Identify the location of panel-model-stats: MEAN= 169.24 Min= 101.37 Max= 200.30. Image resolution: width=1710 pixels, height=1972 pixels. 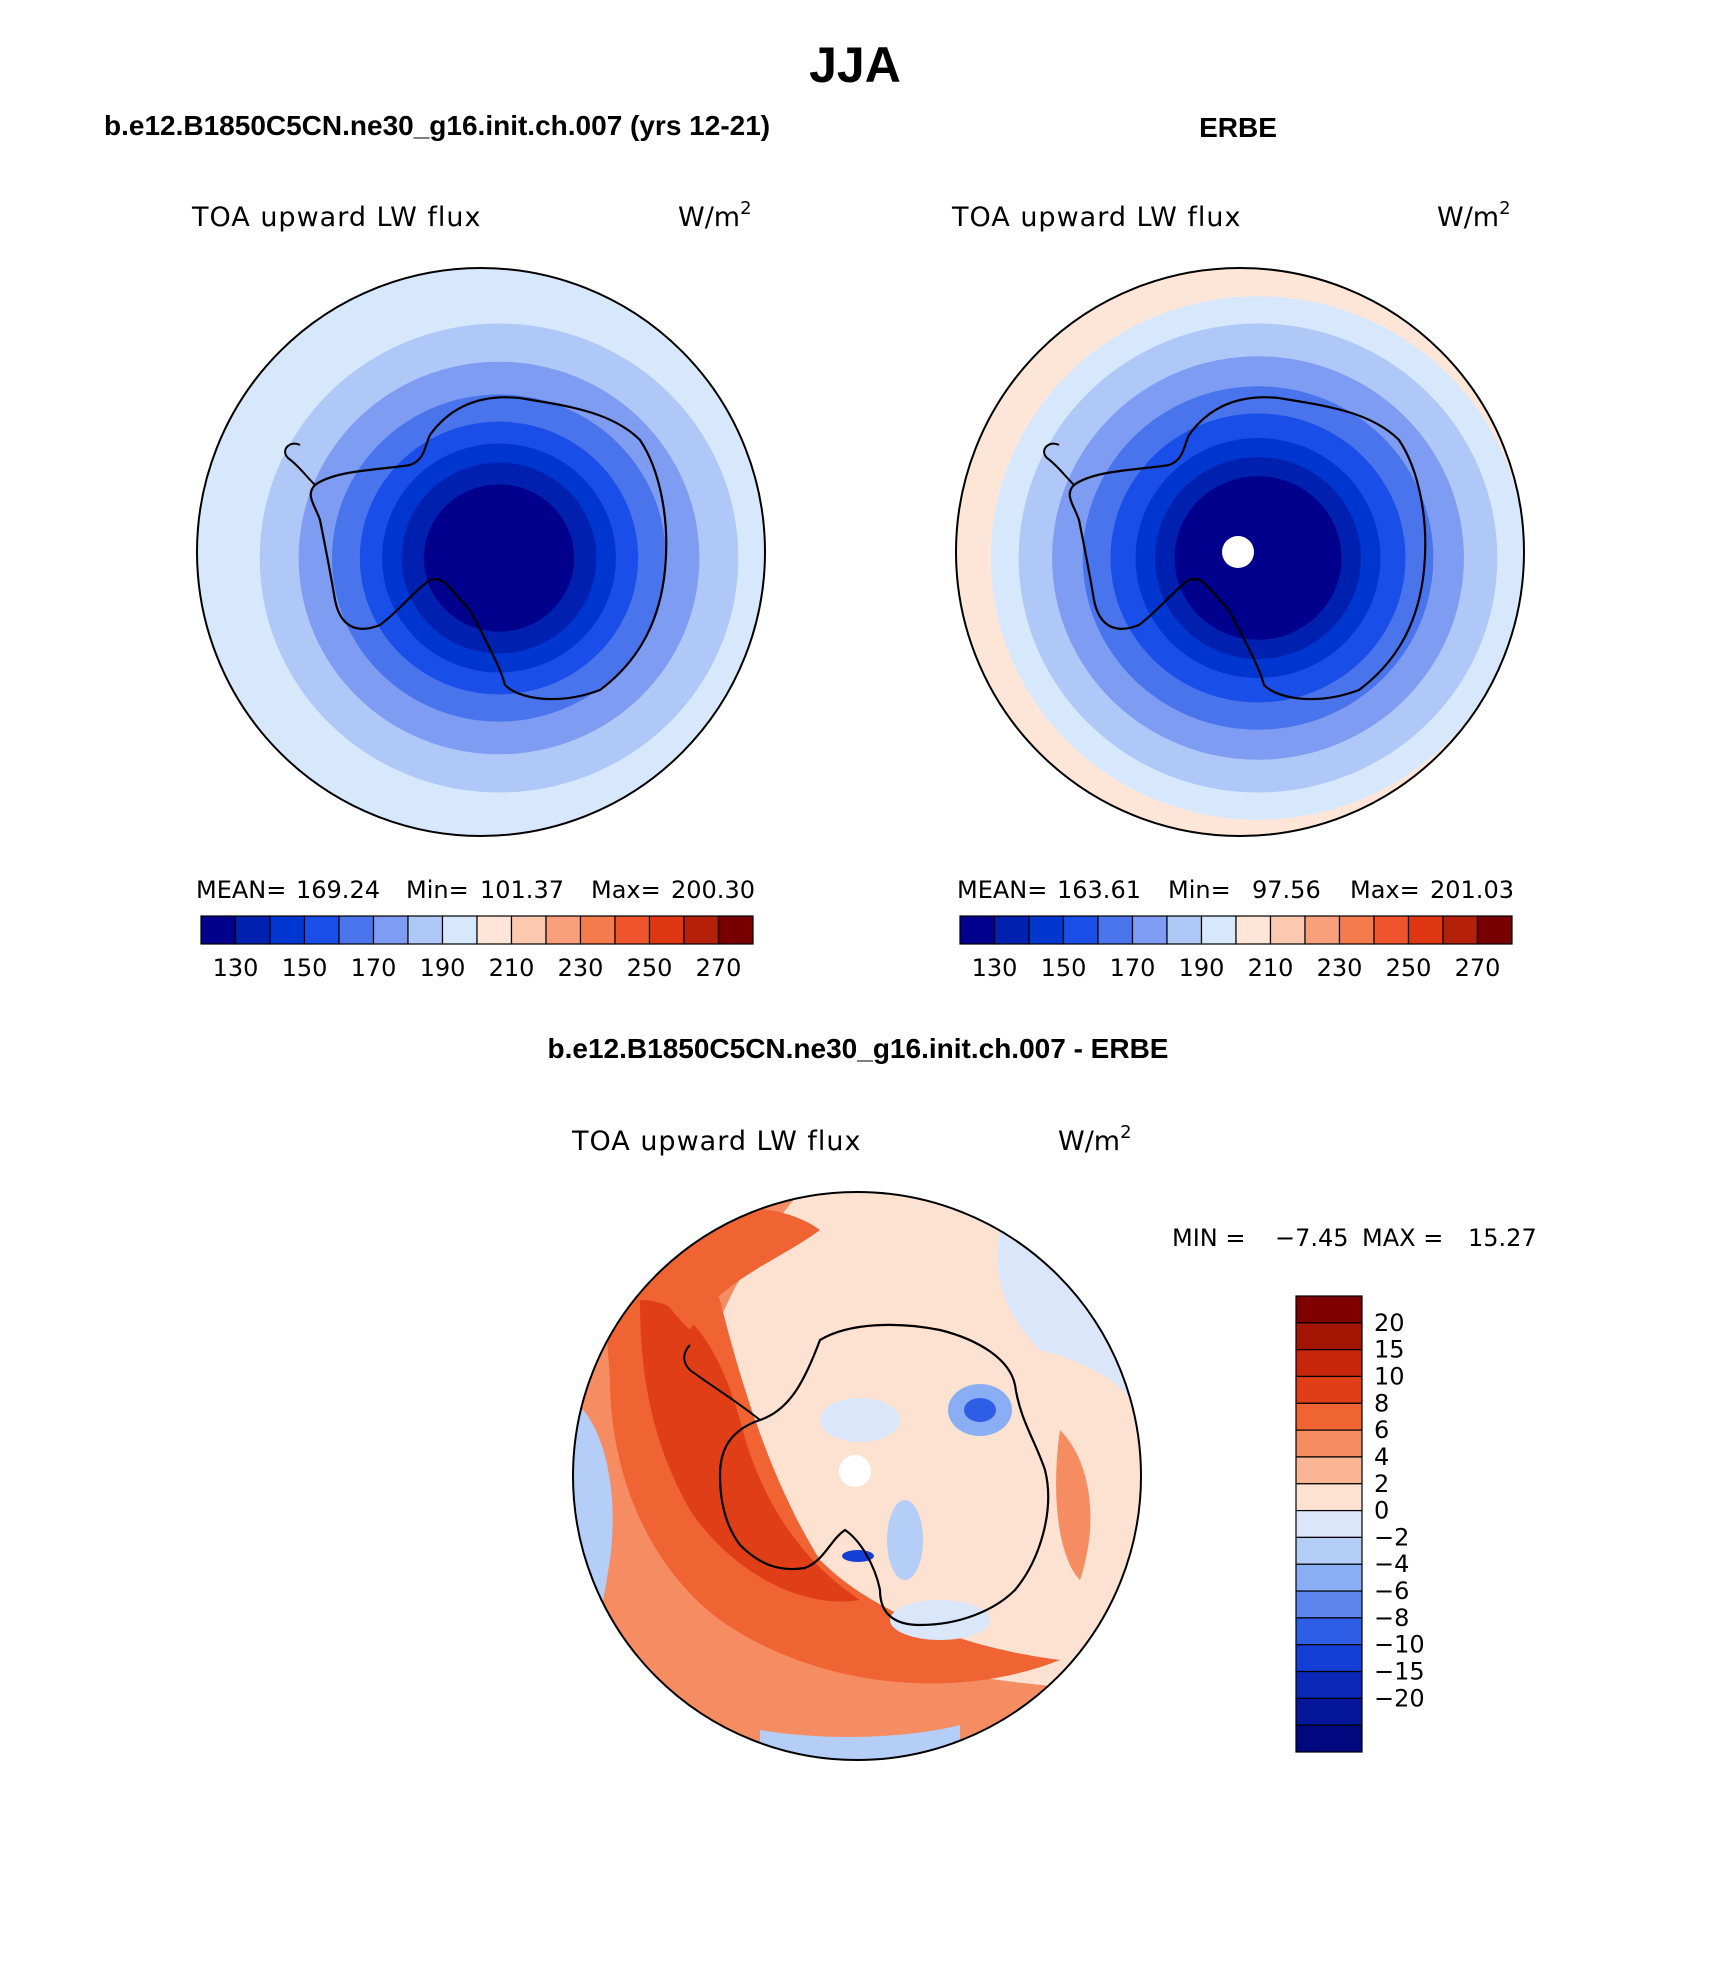
(475, 890).